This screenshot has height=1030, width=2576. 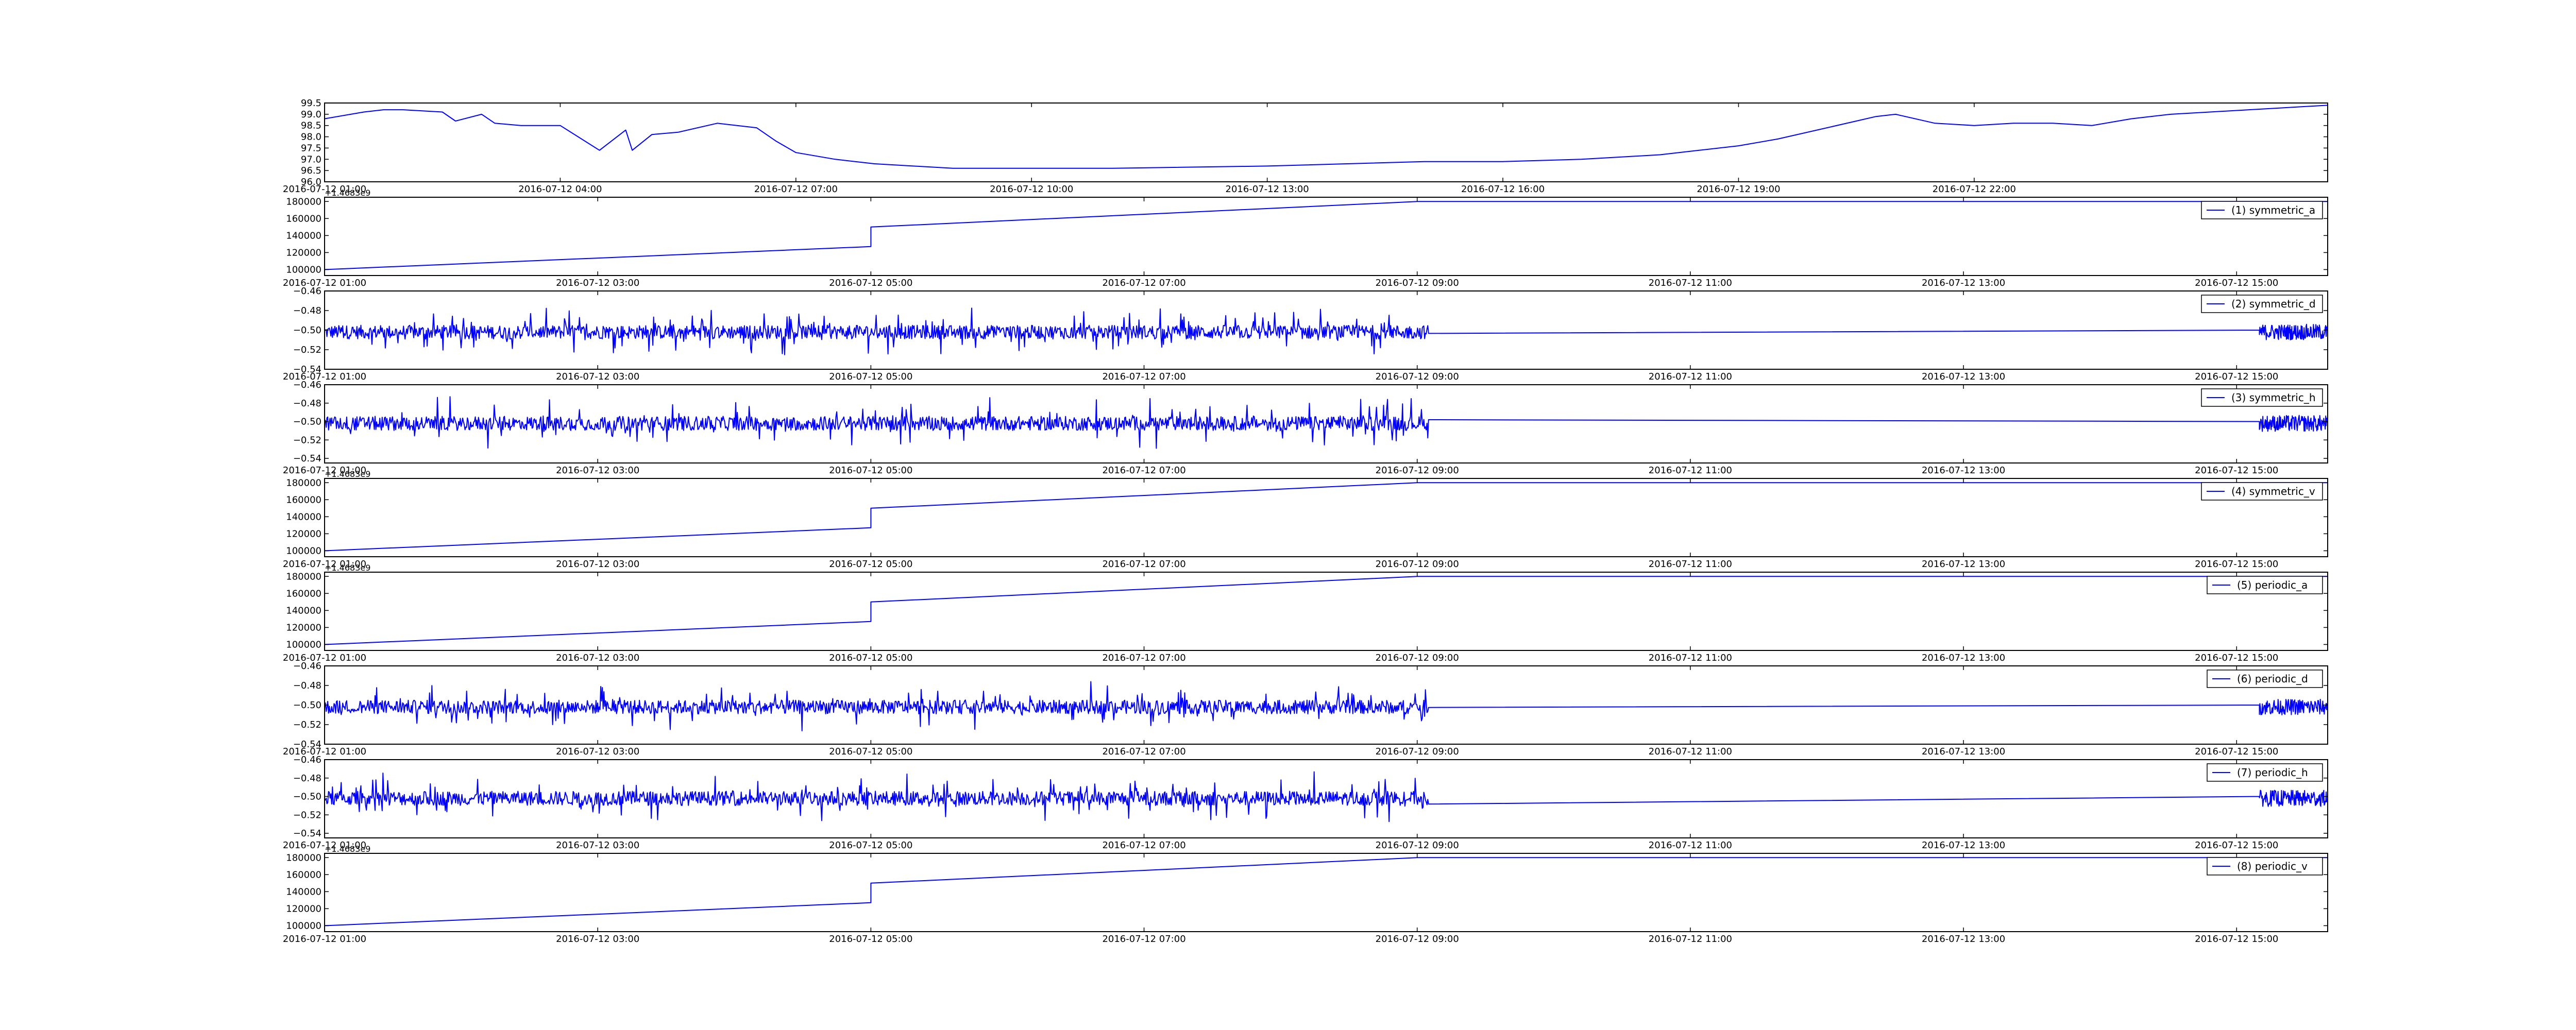 What do you see at coordinates (2273, 304) in the screenshot?
I see `legend-label: (2) symmetric_d` at bounding box center [2273, 304].